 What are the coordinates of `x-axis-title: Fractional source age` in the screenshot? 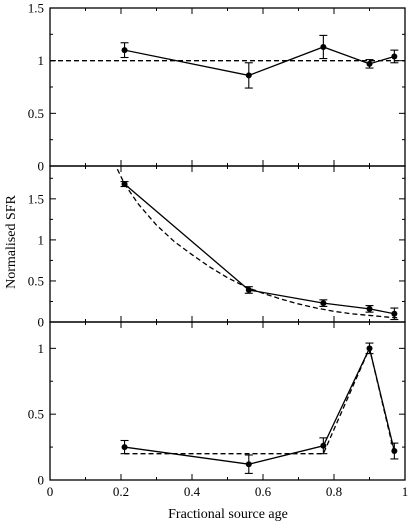 It's located at (228, 514).